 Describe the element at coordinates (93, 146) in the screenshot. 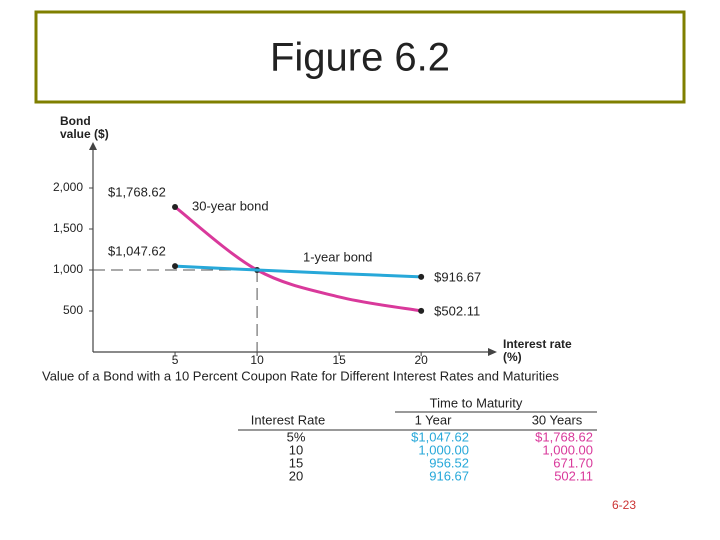

I see `y-arrow` at that location.